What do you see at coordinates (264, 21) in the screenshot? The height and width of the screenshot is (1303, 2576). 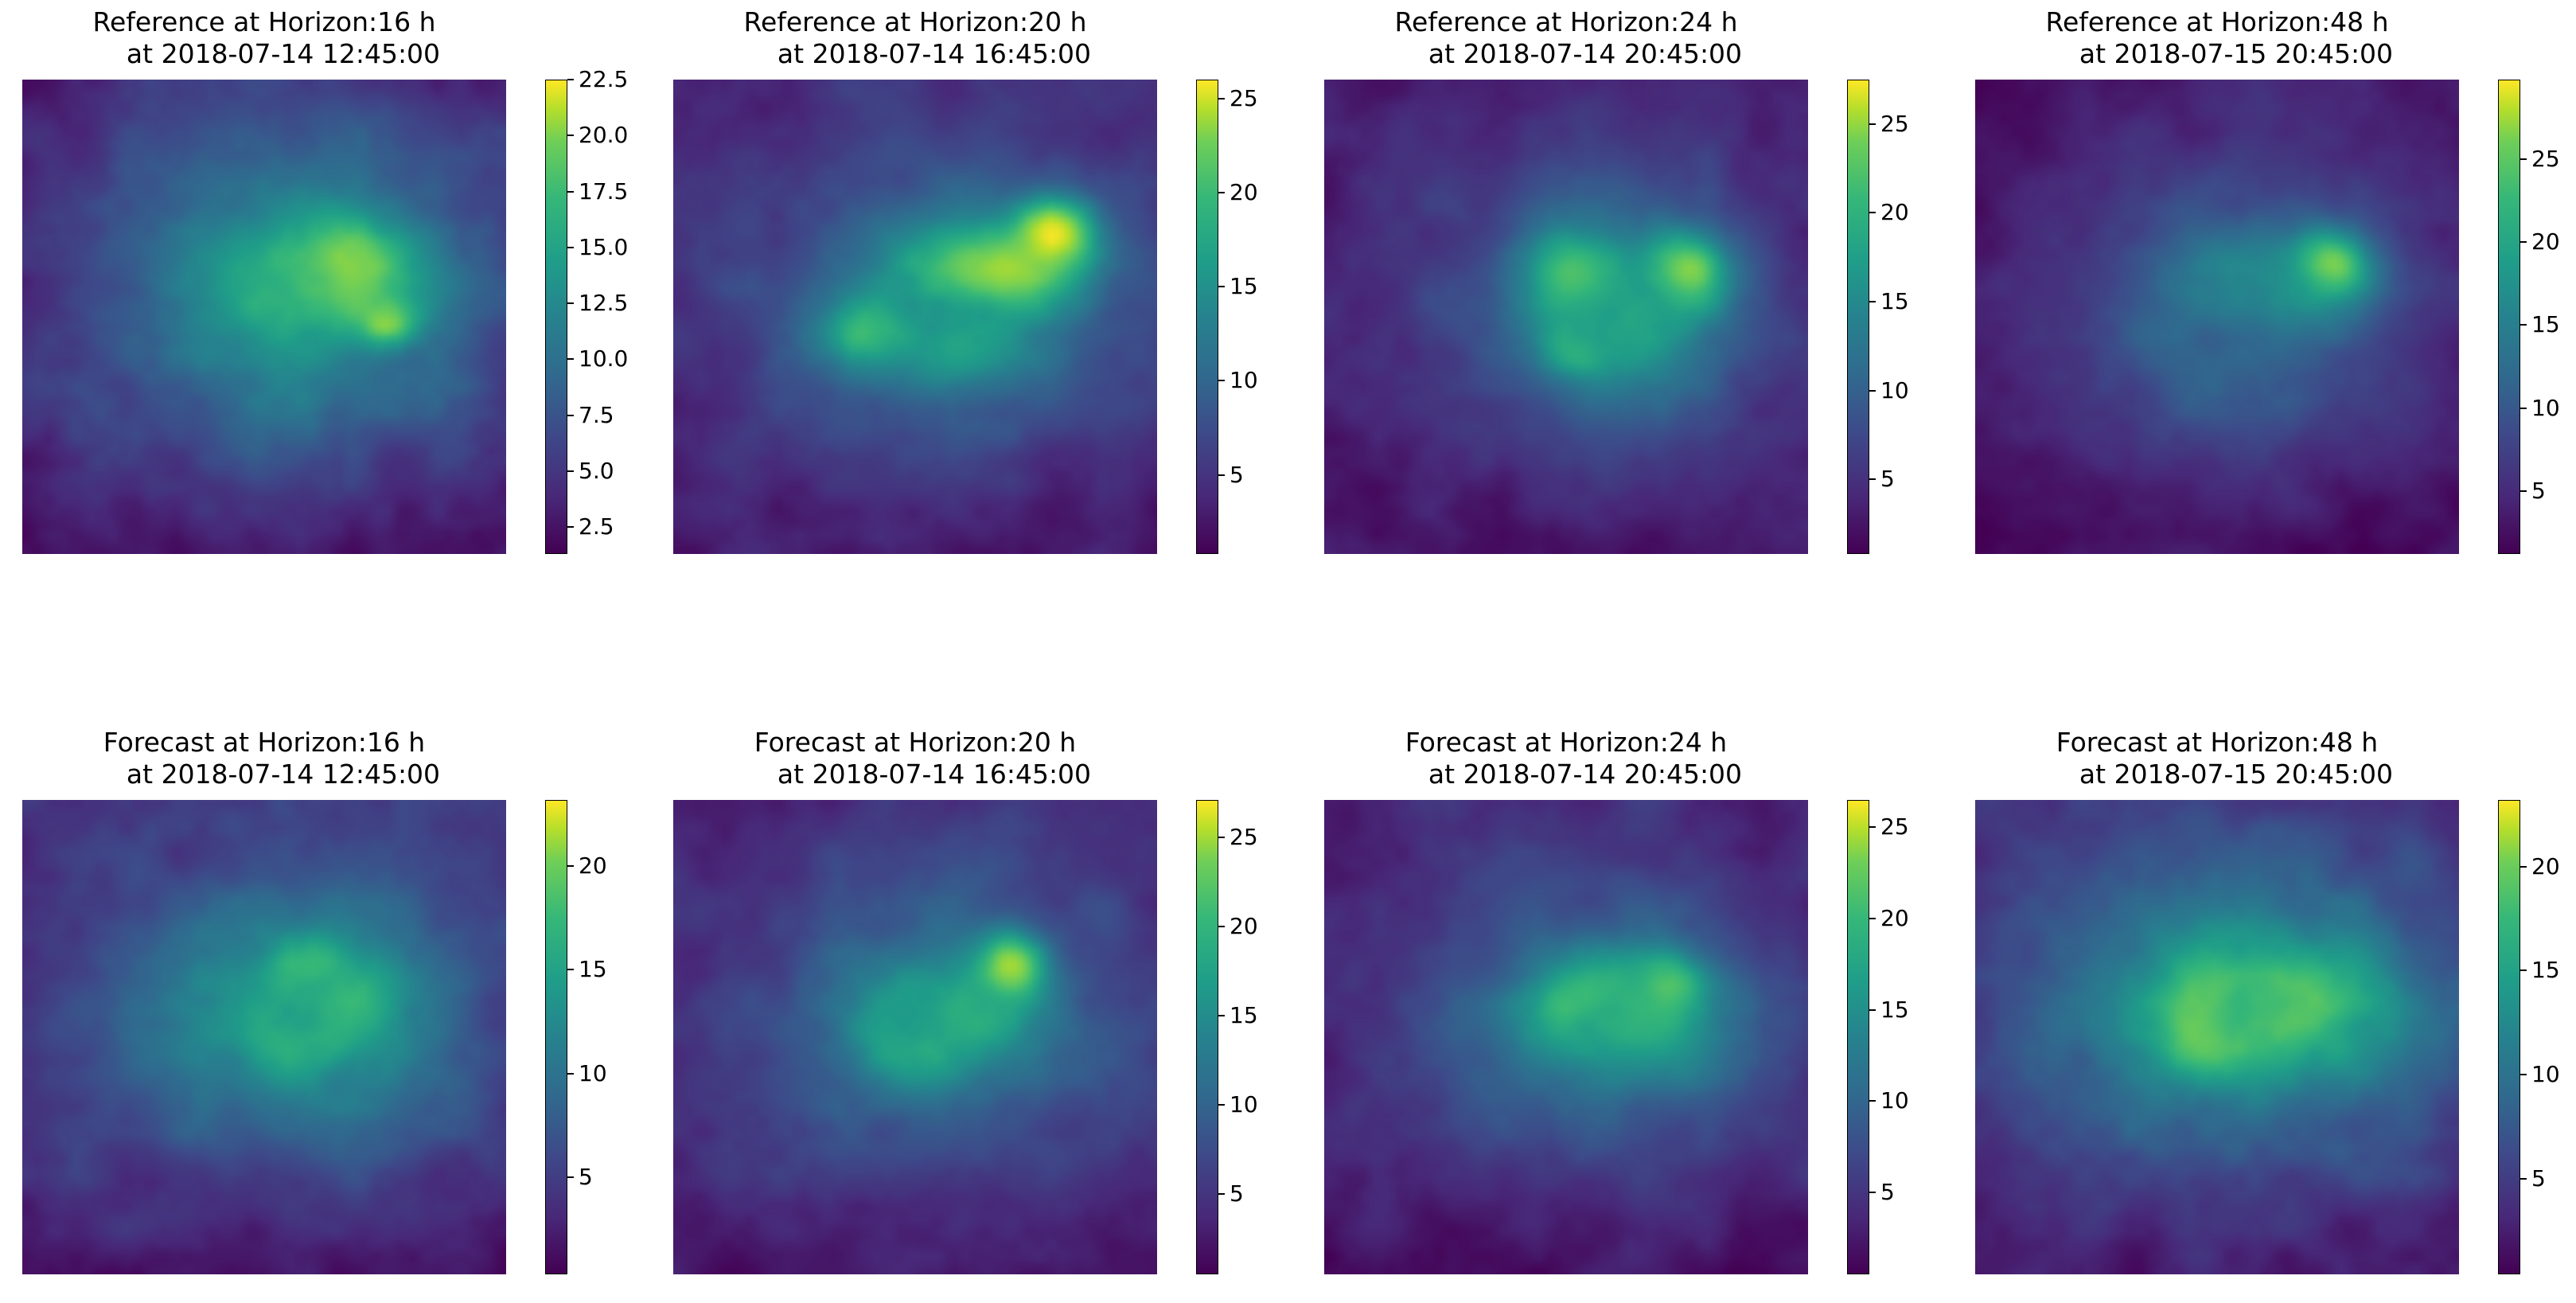 I see `panel-title: Reference at Horizon:16 h` at bounding box center [264, 21].